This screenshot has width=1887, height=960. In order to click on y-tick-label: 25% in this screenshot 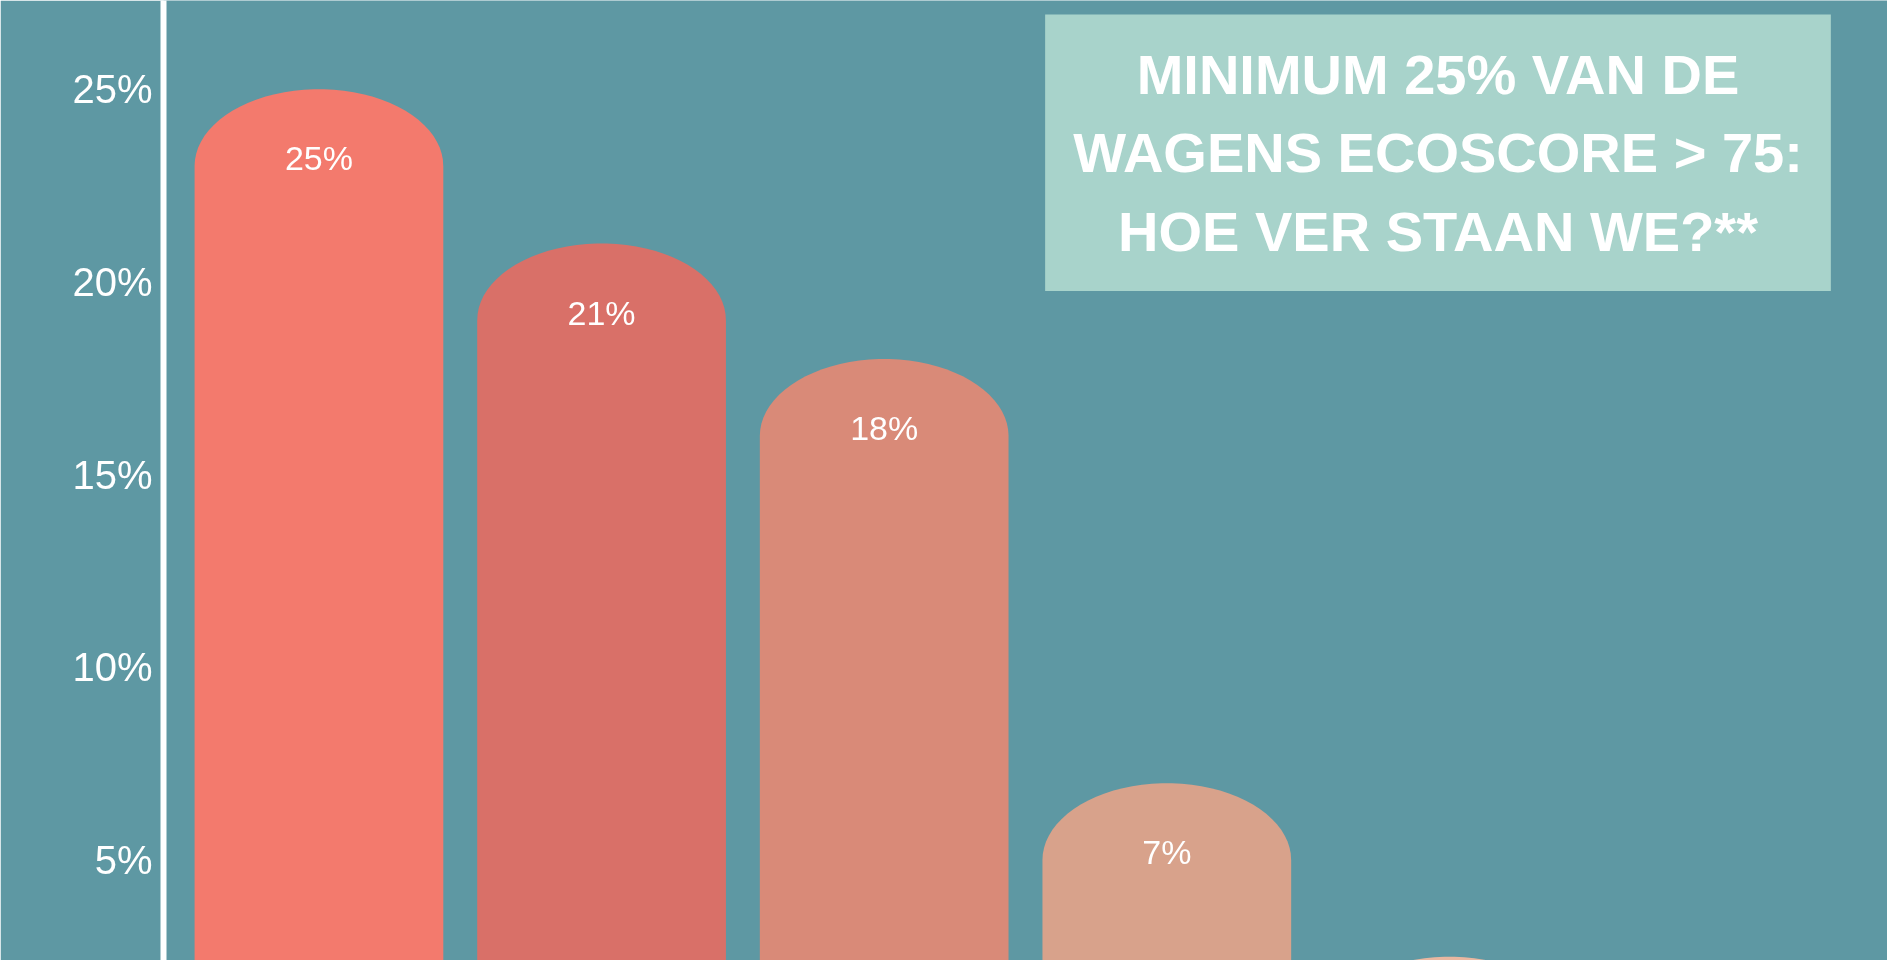, I will do `click(112, 89)`.